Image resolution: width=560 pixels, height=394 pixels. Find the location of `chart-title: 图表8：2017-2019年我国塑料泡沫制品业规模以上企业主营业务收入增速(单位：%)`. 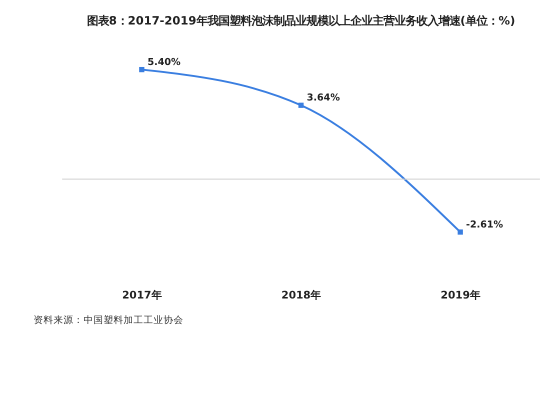

chart-title: 图表8：2017-2019年我国塑料泡沫制品业规模以上企业主营业务收入增速(单位：%) is located at coordinates (301, 21).